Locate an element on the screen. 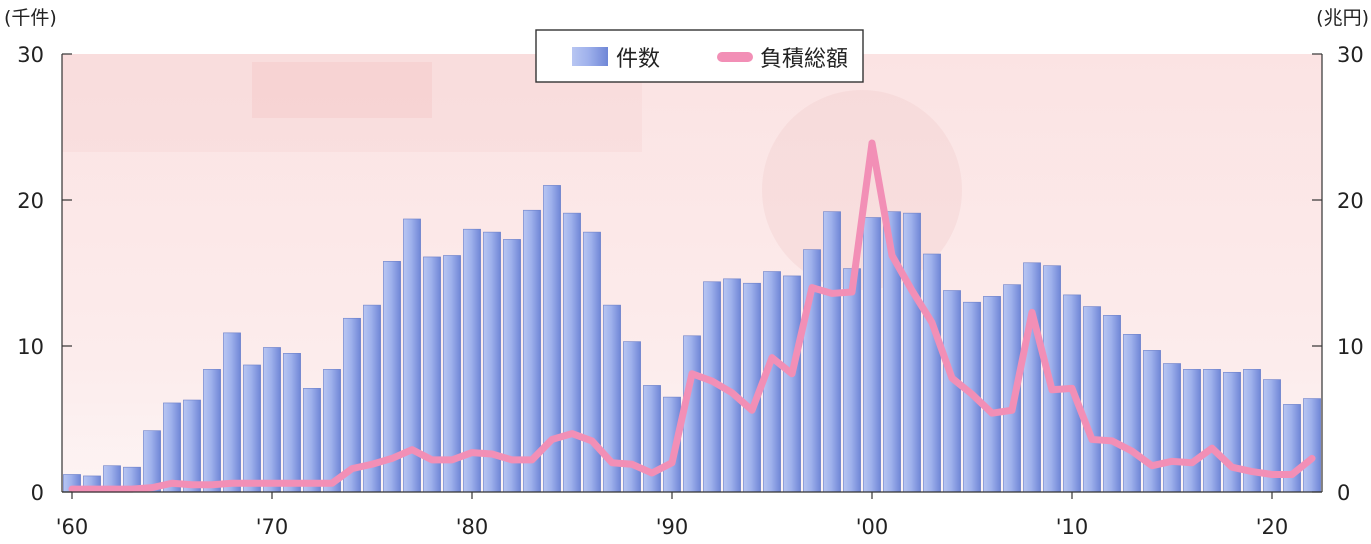  x-tick-label: '80 is located at coordinates (472, 527).